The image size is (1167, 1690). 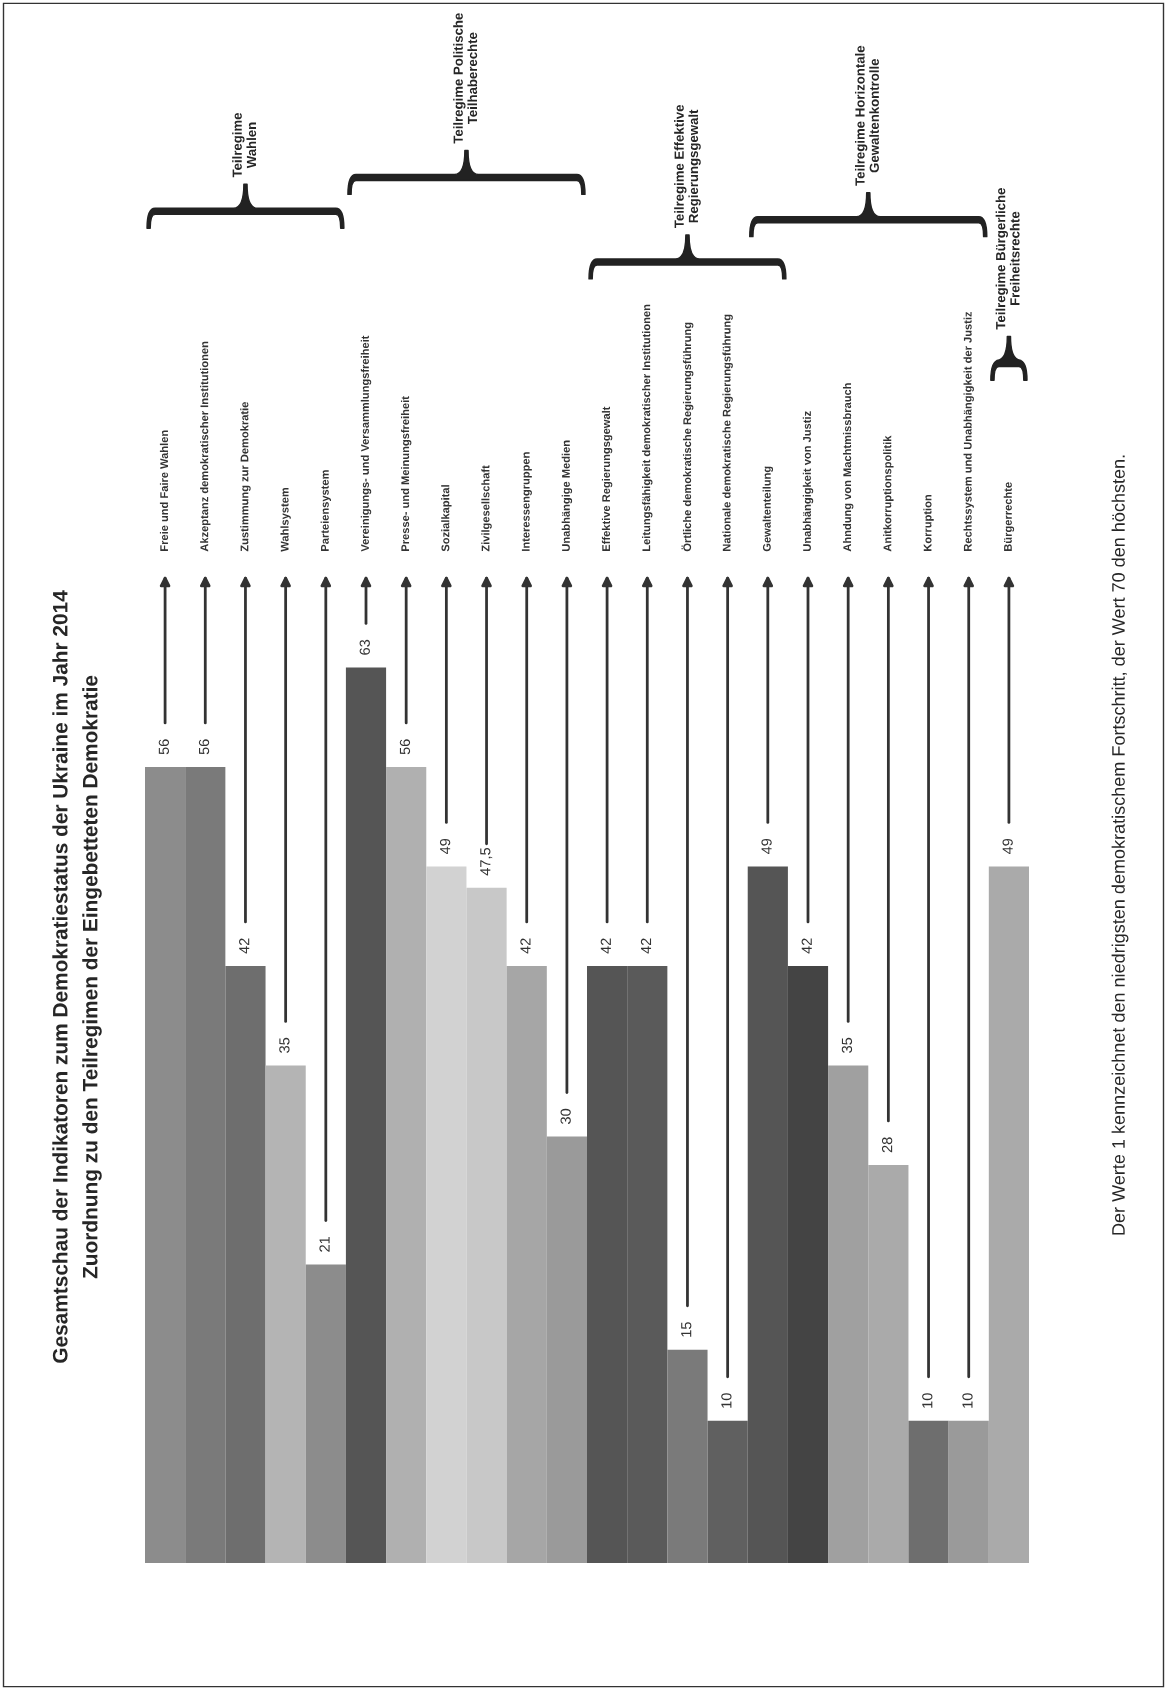 I want to click on data-label: 28, so click(x=887, y=1145).